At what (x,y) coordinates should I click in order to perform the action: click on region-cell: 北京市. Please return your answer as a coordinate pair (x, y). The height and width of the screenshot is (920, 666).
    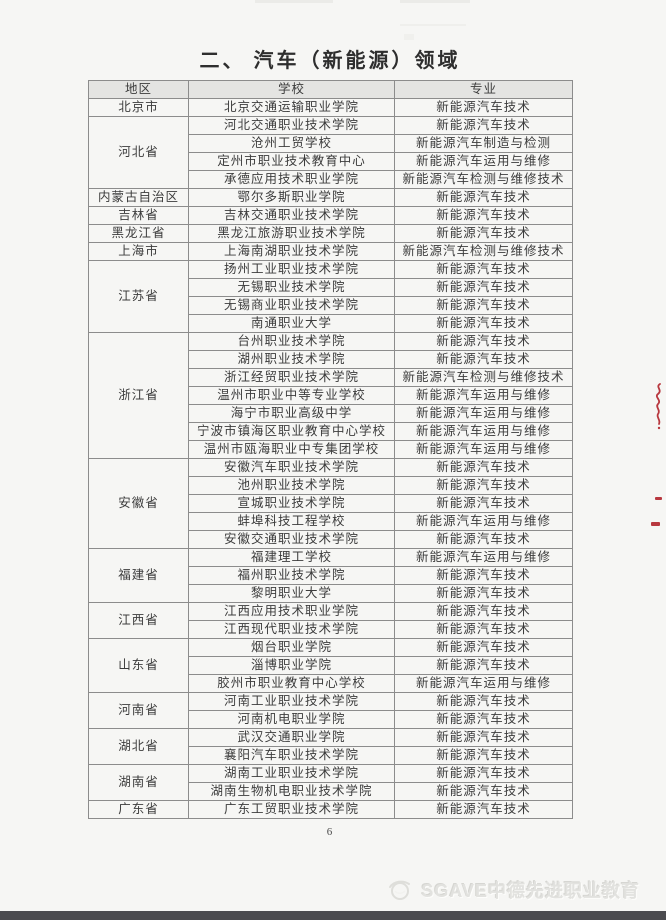
    Looking at the image, I should click on (138, 107).